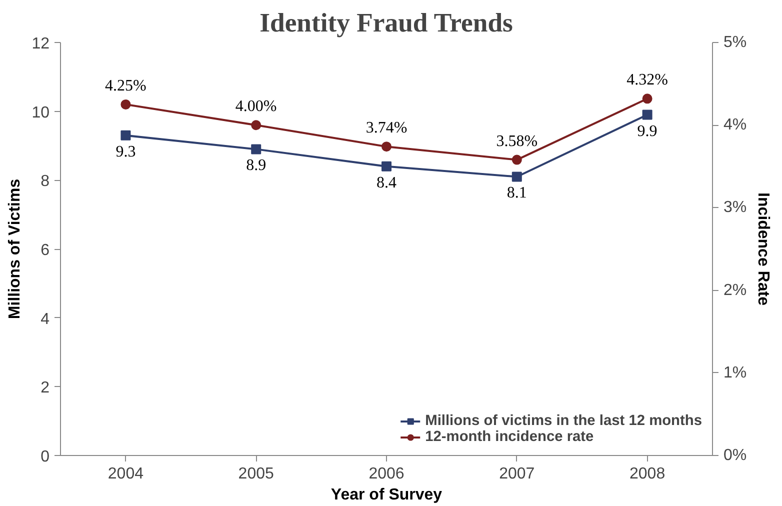  Describe the element at coordinates (509, 437) in the screenshot. I see `legend-label: 12-month incidence rate` at that location.